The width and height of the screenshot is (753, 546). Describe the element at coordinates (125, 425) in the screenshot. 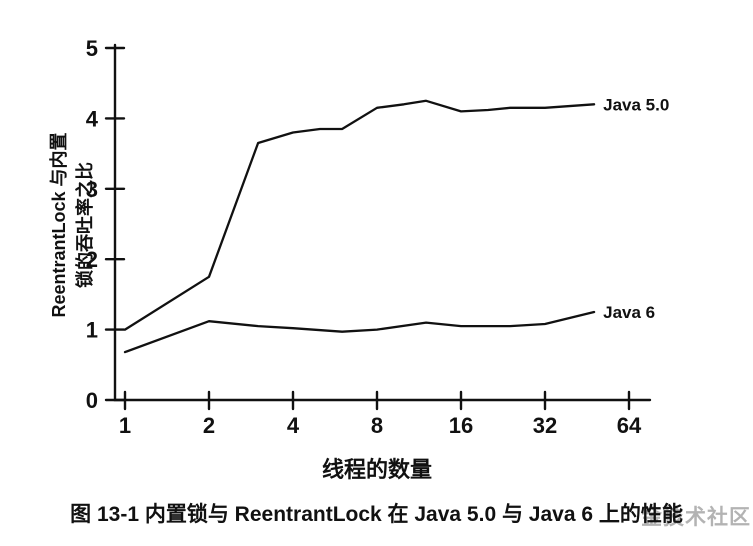

I see `x-tick-label: 1` at that location.